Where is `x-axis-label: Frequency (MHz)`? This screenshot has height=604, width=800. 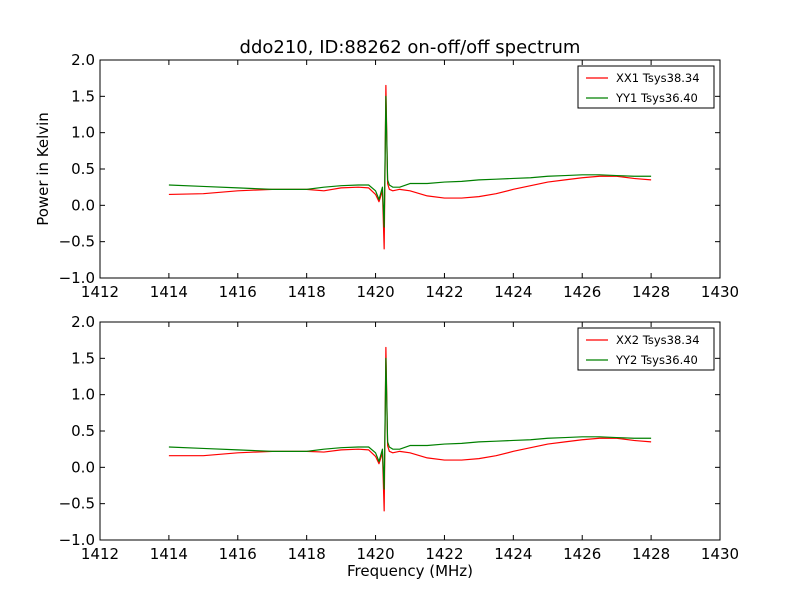 x-axis-label: Frequency (MHz) is located at coordinates (410, 571).